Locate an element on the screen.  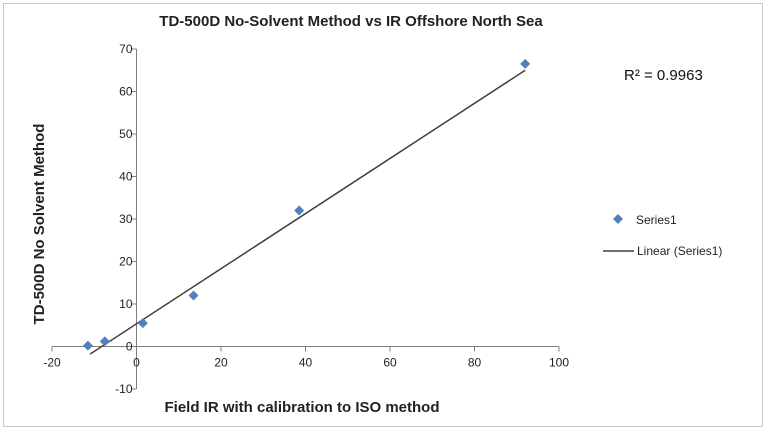
legend-label-series1: Series1 is located at coordinates (656, 220).